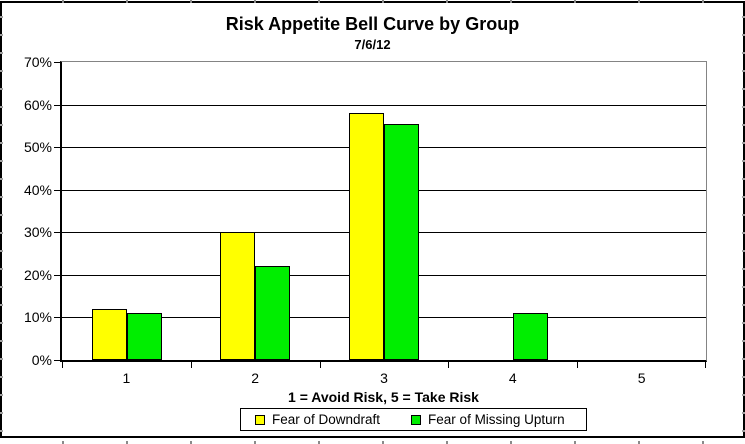  Describe the element at coordinates (372, 24) in the screenshot. I see `chart-title: Risk Appetite Bell Curve by Group` at that location.